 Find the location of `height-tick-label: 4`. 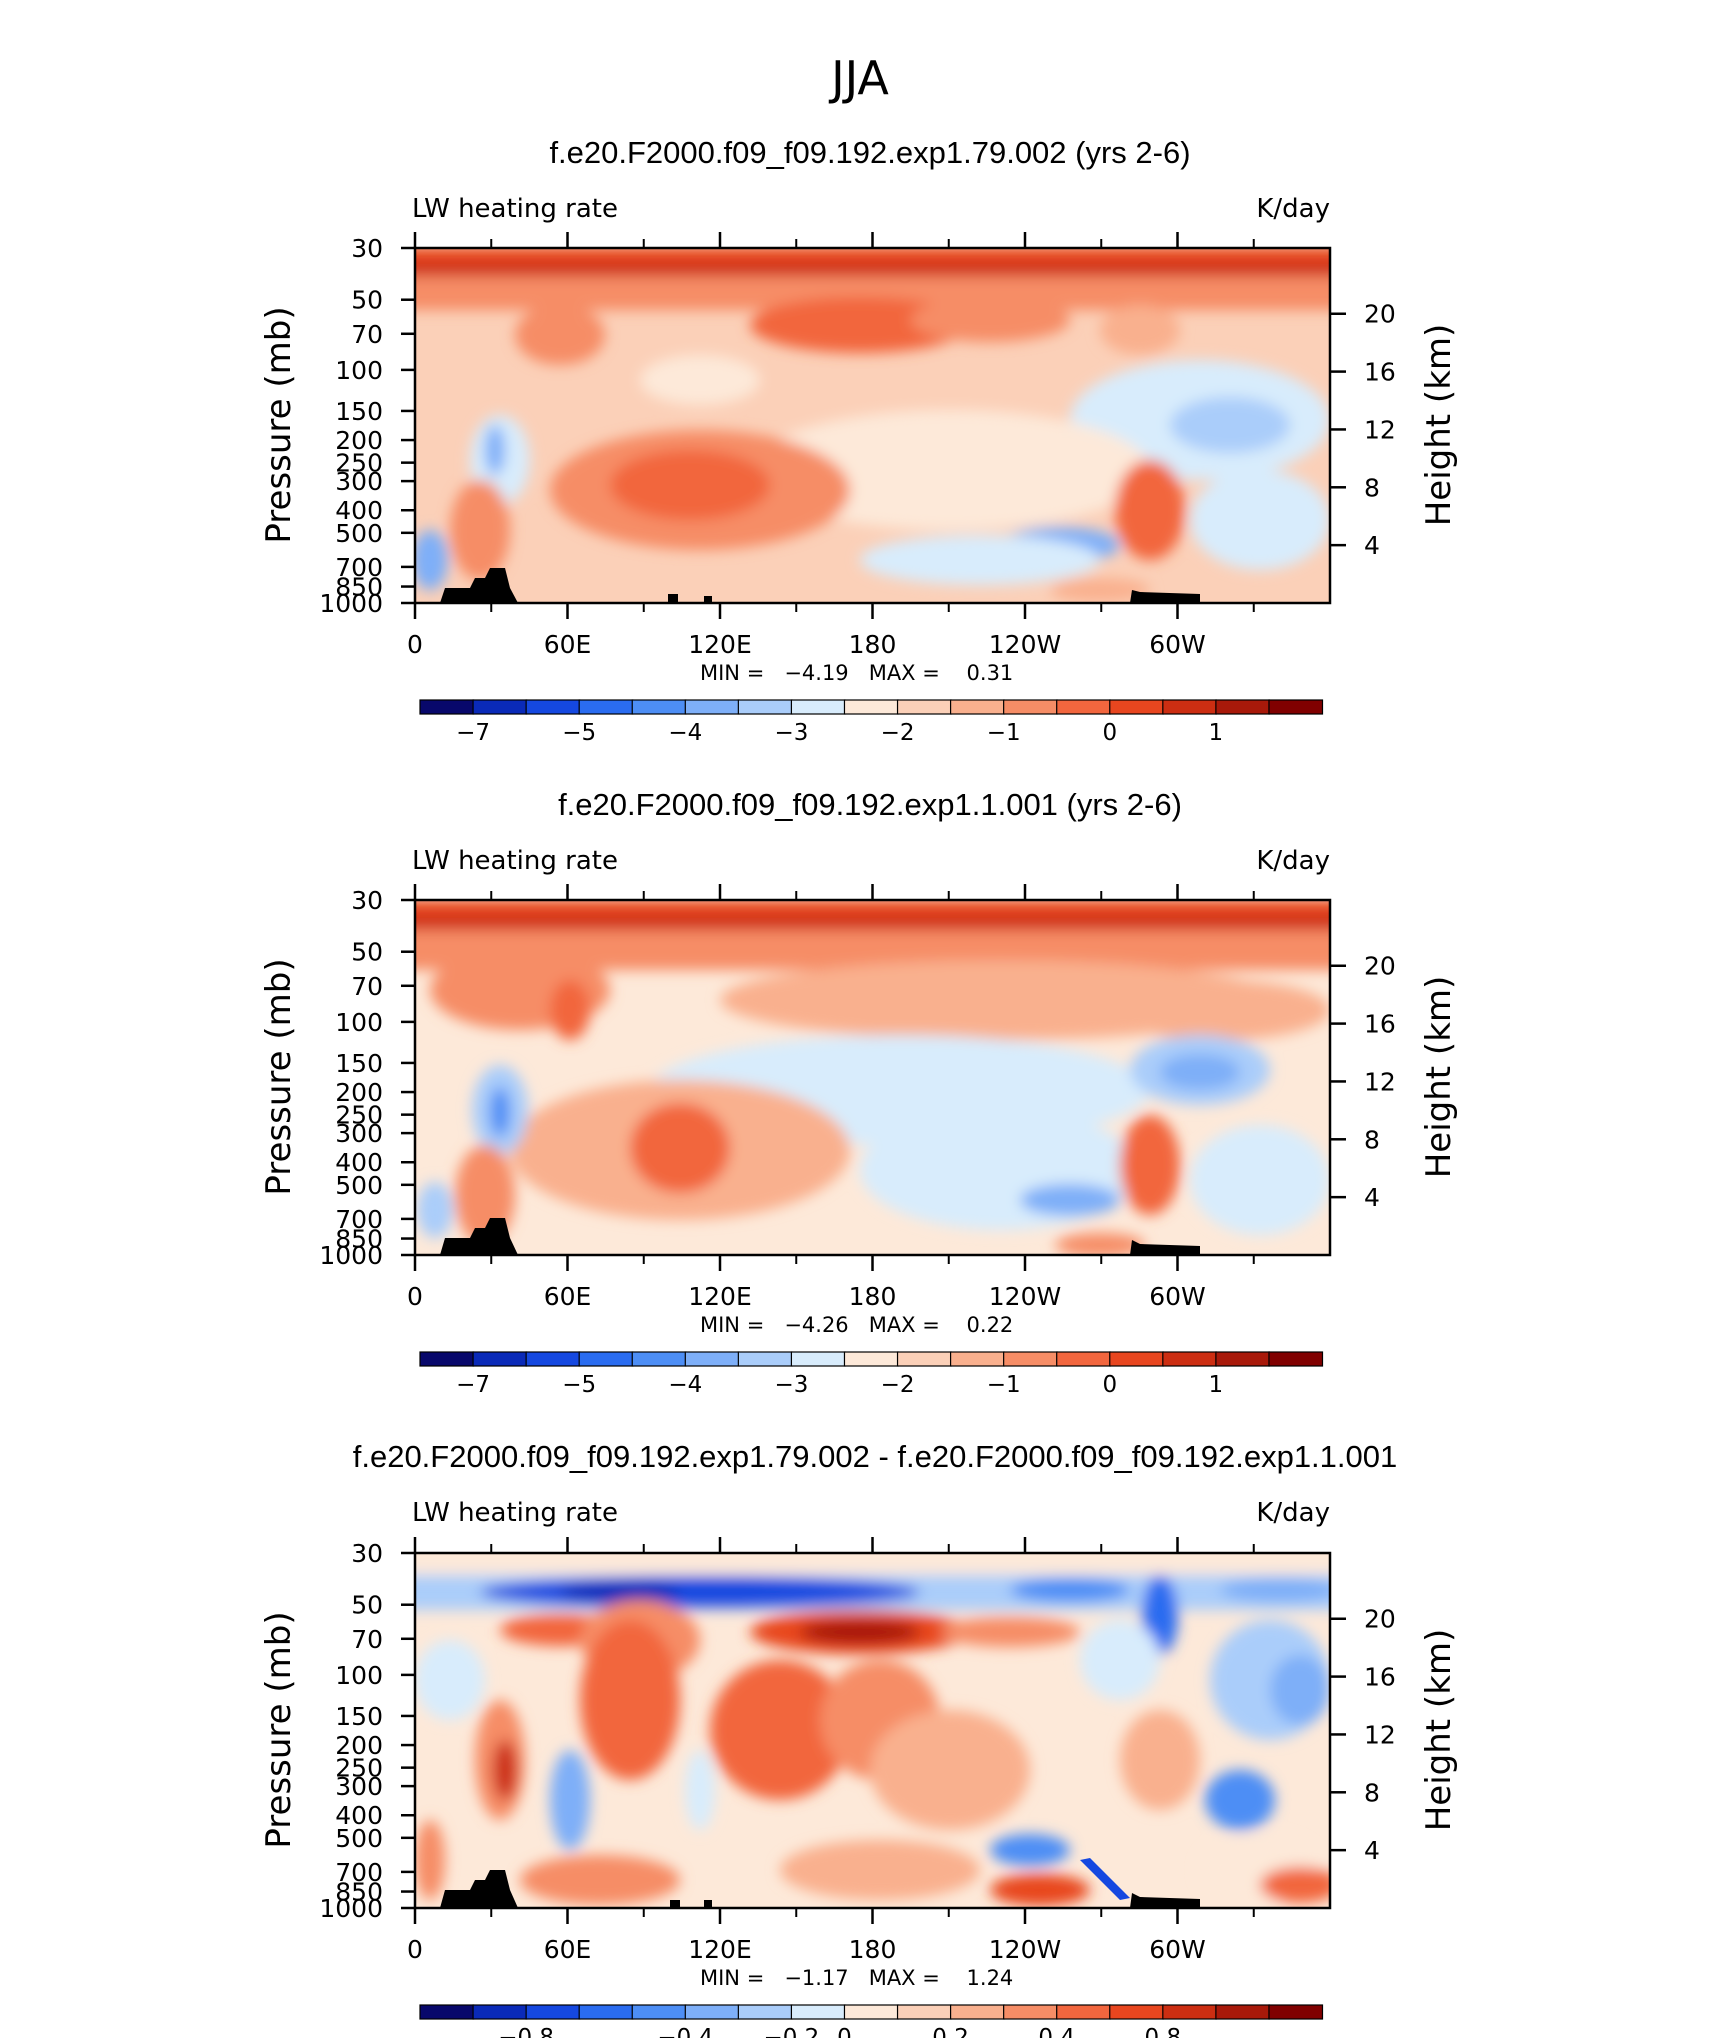

height-tick-label: 4 is located at coordinates (1372, 1850).